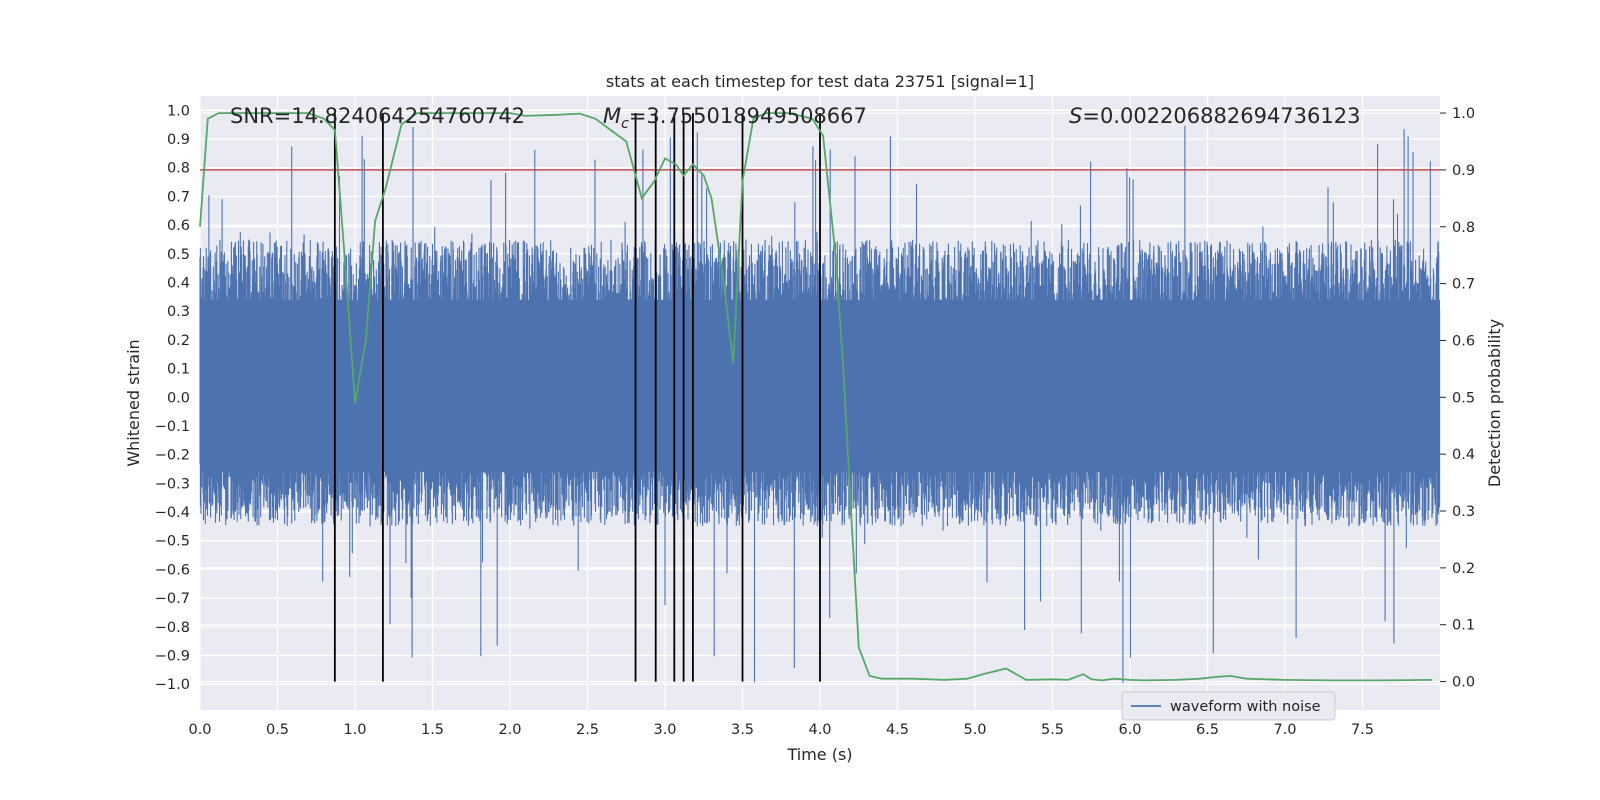 The height and width of the screenshot is (800, 1600). I want to click on x-axis-label: Time (s), so click(819, 754).